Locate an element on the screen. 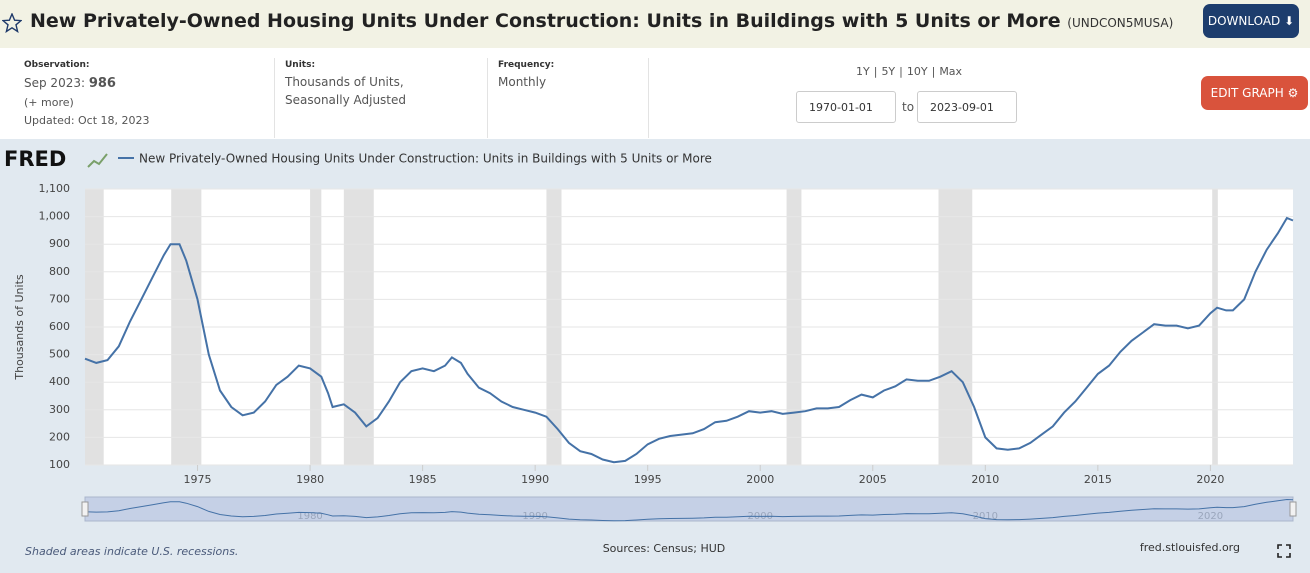  navigator-line is located at coordinates (689, 510).